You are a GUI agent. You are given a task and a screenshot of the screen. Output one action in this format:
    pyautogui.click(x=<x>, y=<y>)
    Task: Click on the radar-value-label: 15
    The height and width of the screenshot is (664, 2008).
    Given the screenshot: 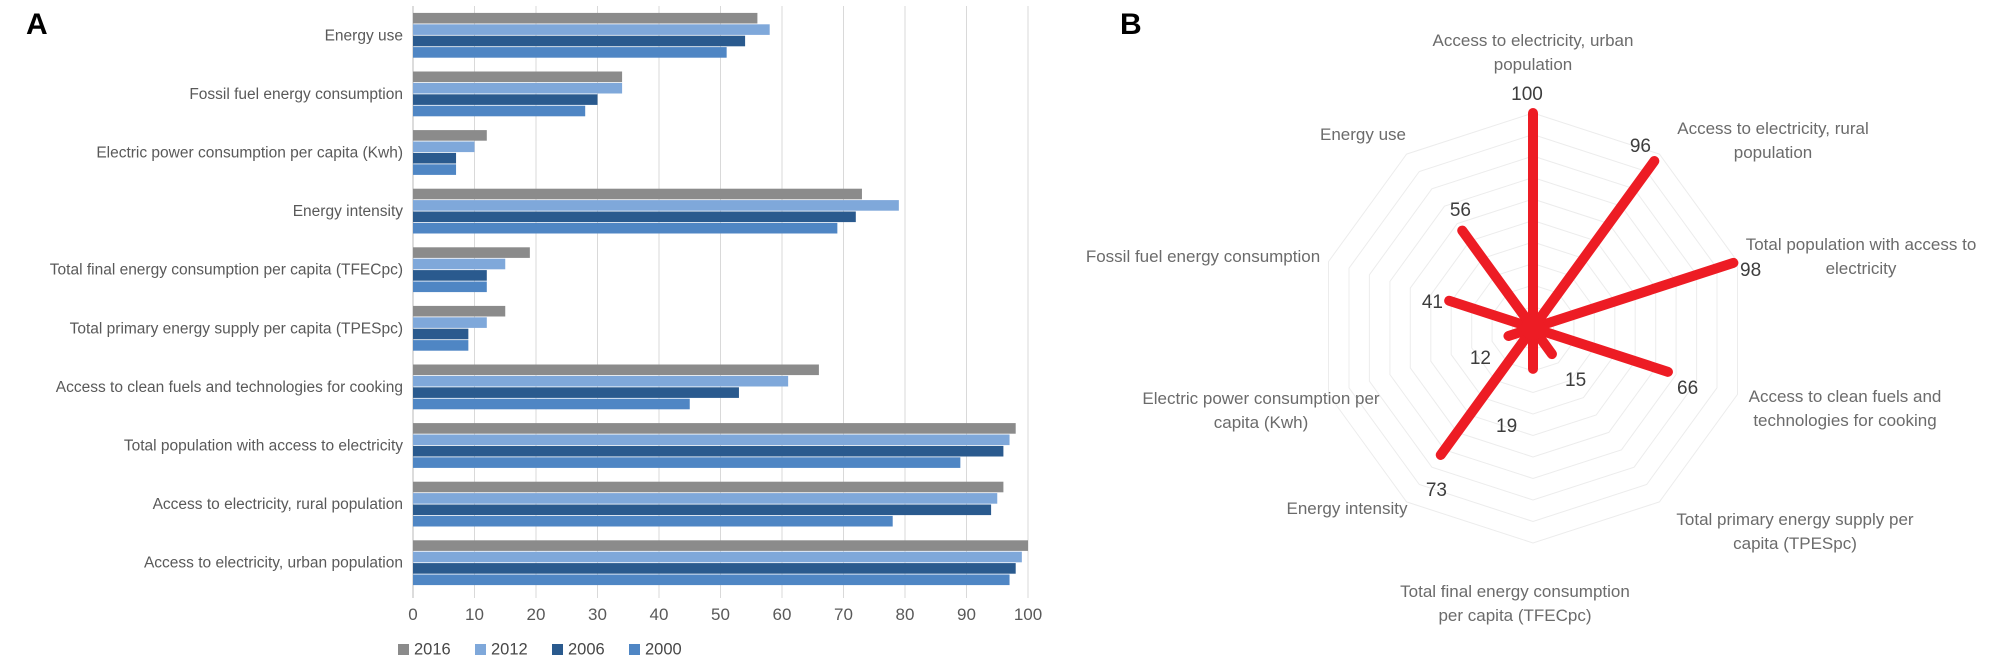 What is the action you would take?
    pyautogui.click(x=1575, y=380)
    